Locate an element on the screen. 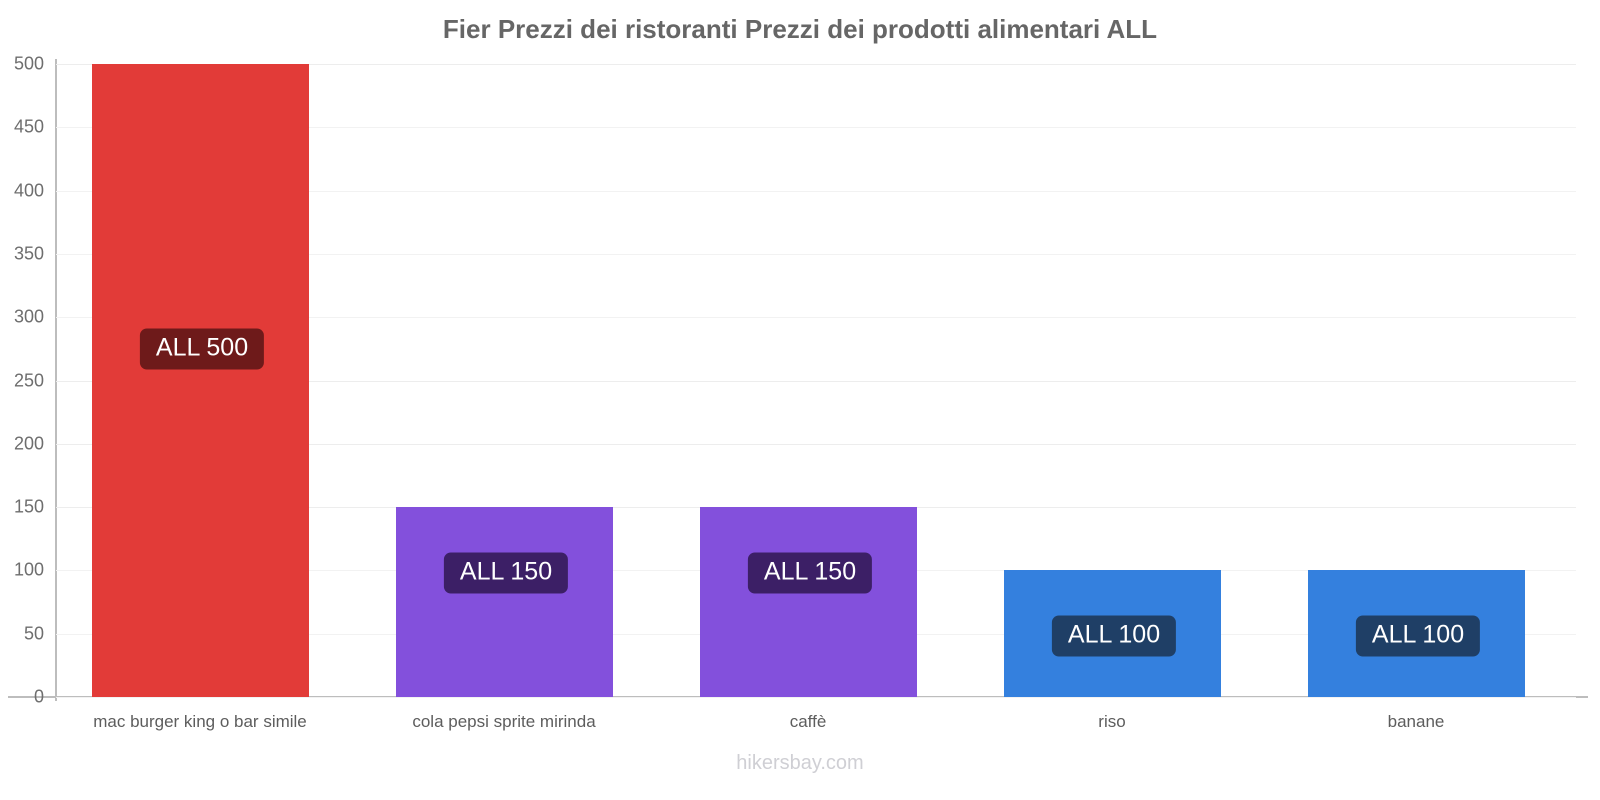 The width and height of the screenshot is (1600, 800). y-axis-tick-label: 400 is located at coordinates (28, 190).